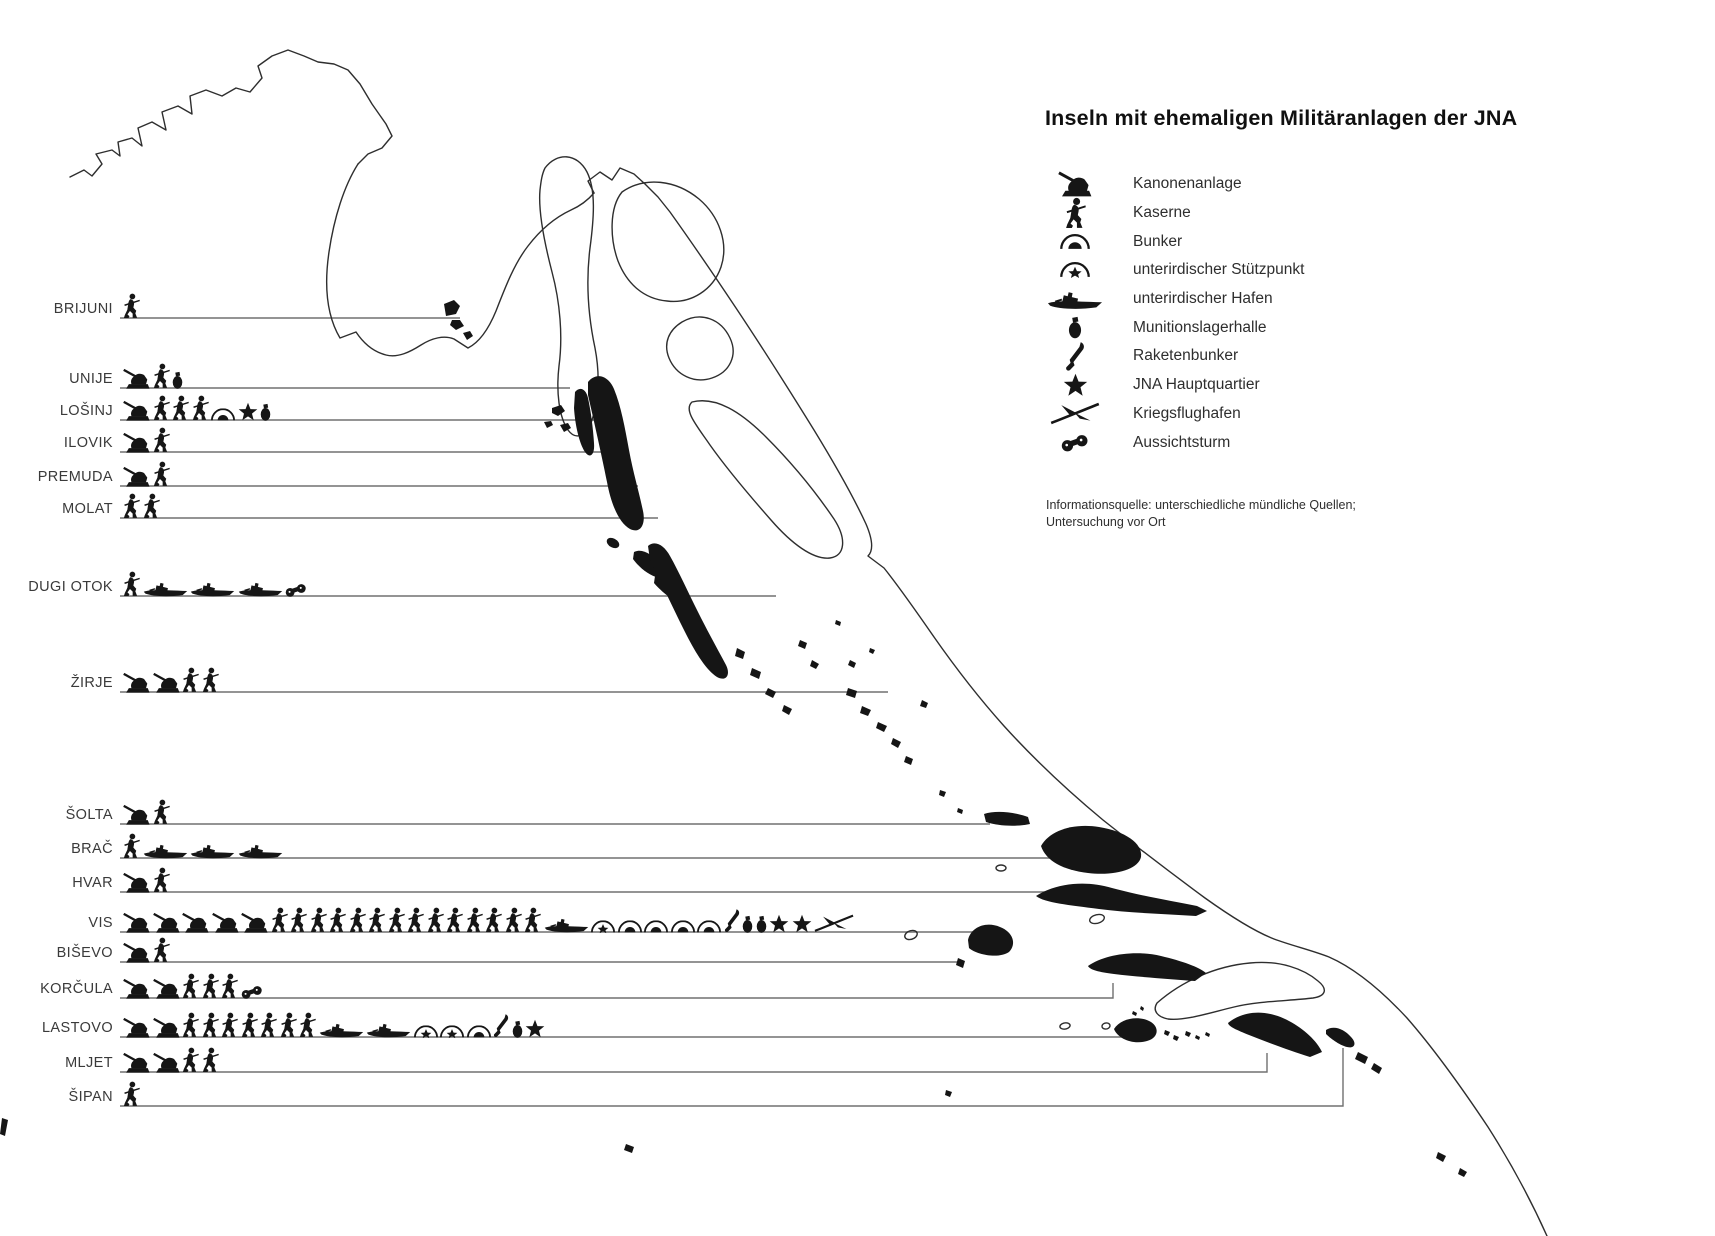 This screenshot has width=1715, height=1236. I want to click on facility-icons-unije, so click(153, 376).